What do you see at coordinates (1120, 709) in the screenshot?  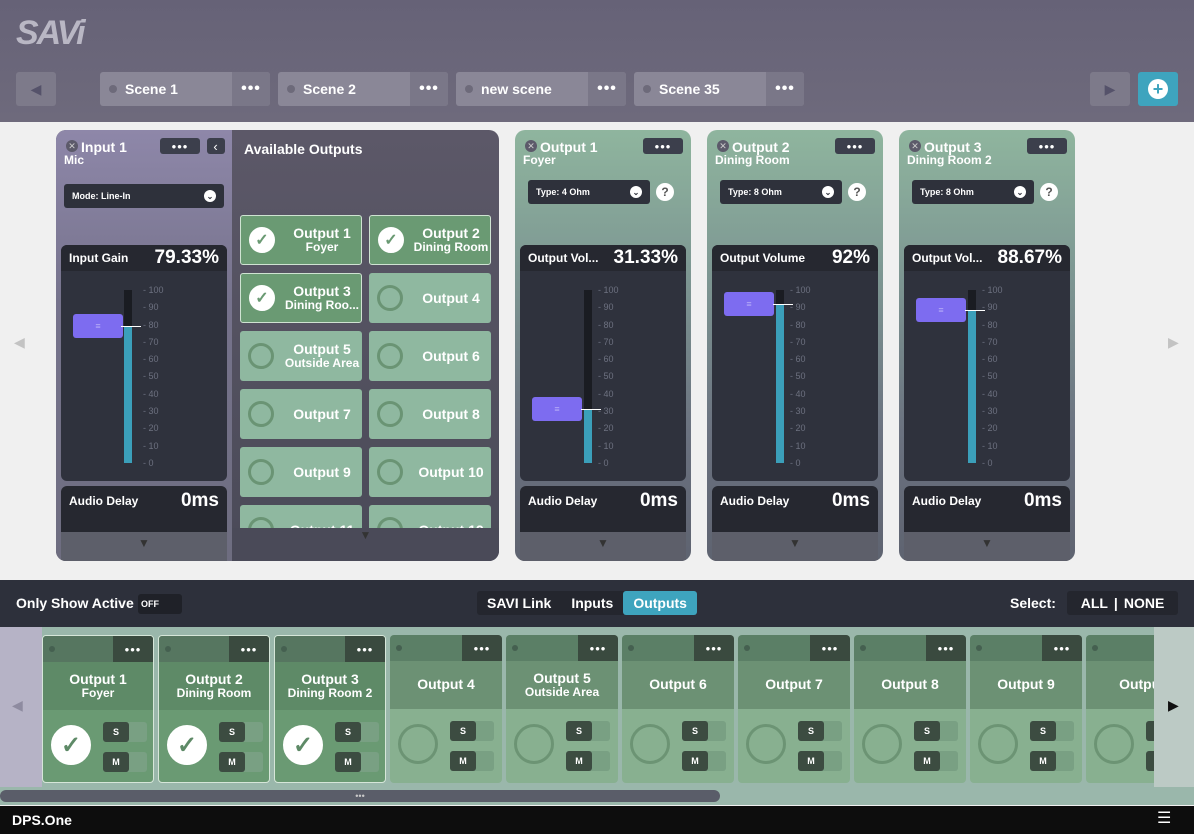 I see `strip-output-card: ••• Output SM` at bounding box center [1120, 709].